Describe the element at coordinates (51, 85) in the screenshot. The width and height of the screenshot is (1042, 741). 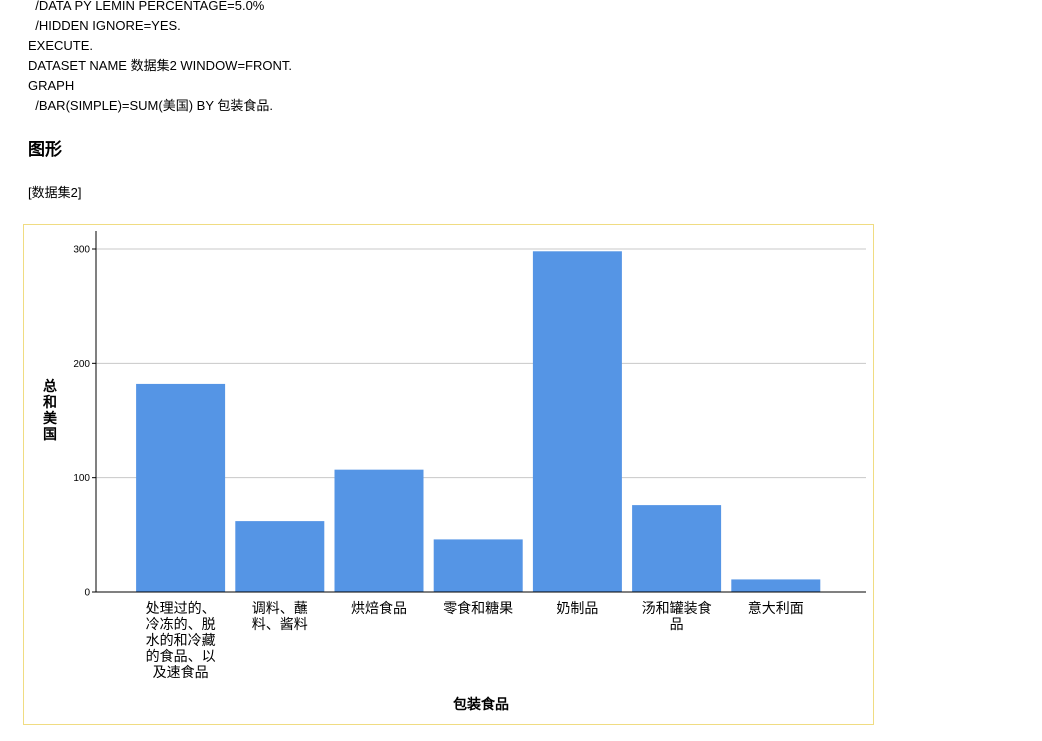
I see `syntax-line: GRAPH` at that location.